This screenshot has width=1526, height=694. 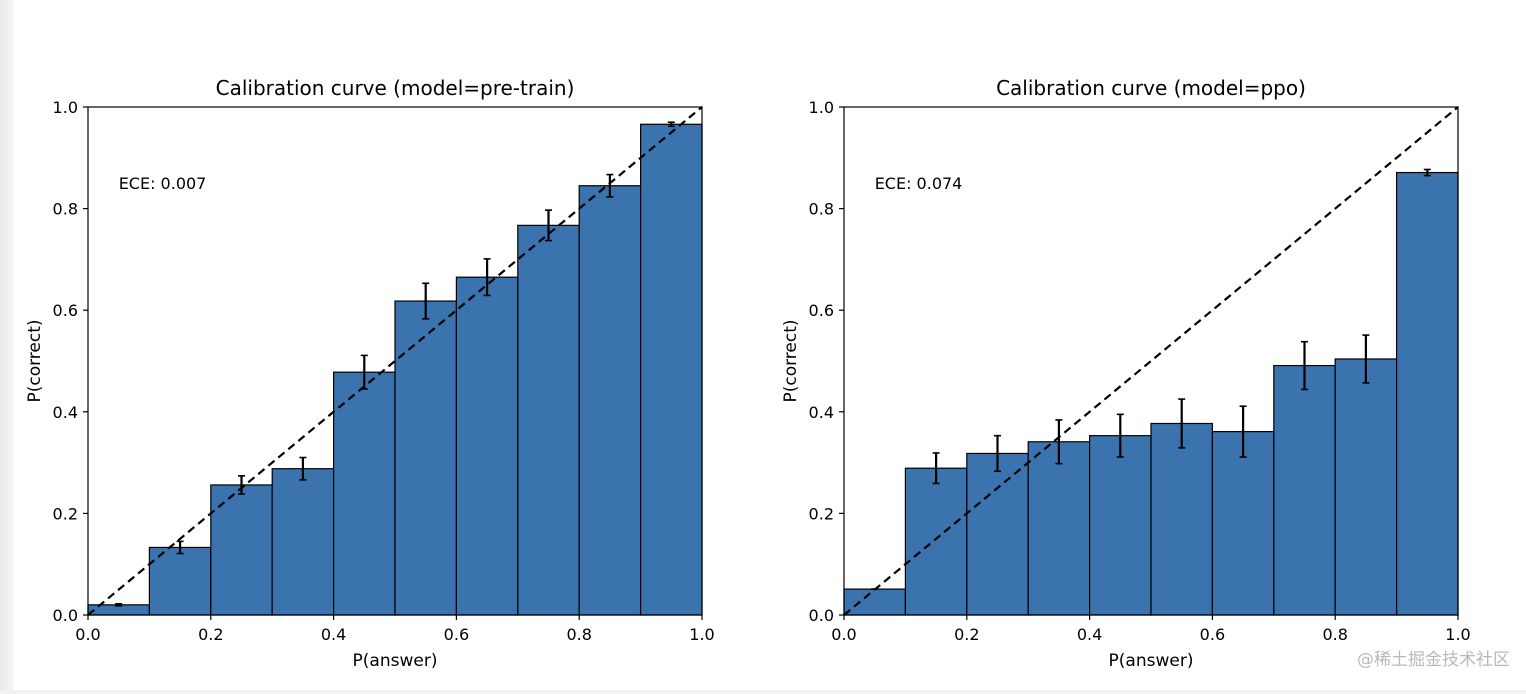 What do you see at coordinates (395, 88) in the screenshot?
I see `chart-title: Calibration curve (model=pre-train)` at bounding box center [395, 88].